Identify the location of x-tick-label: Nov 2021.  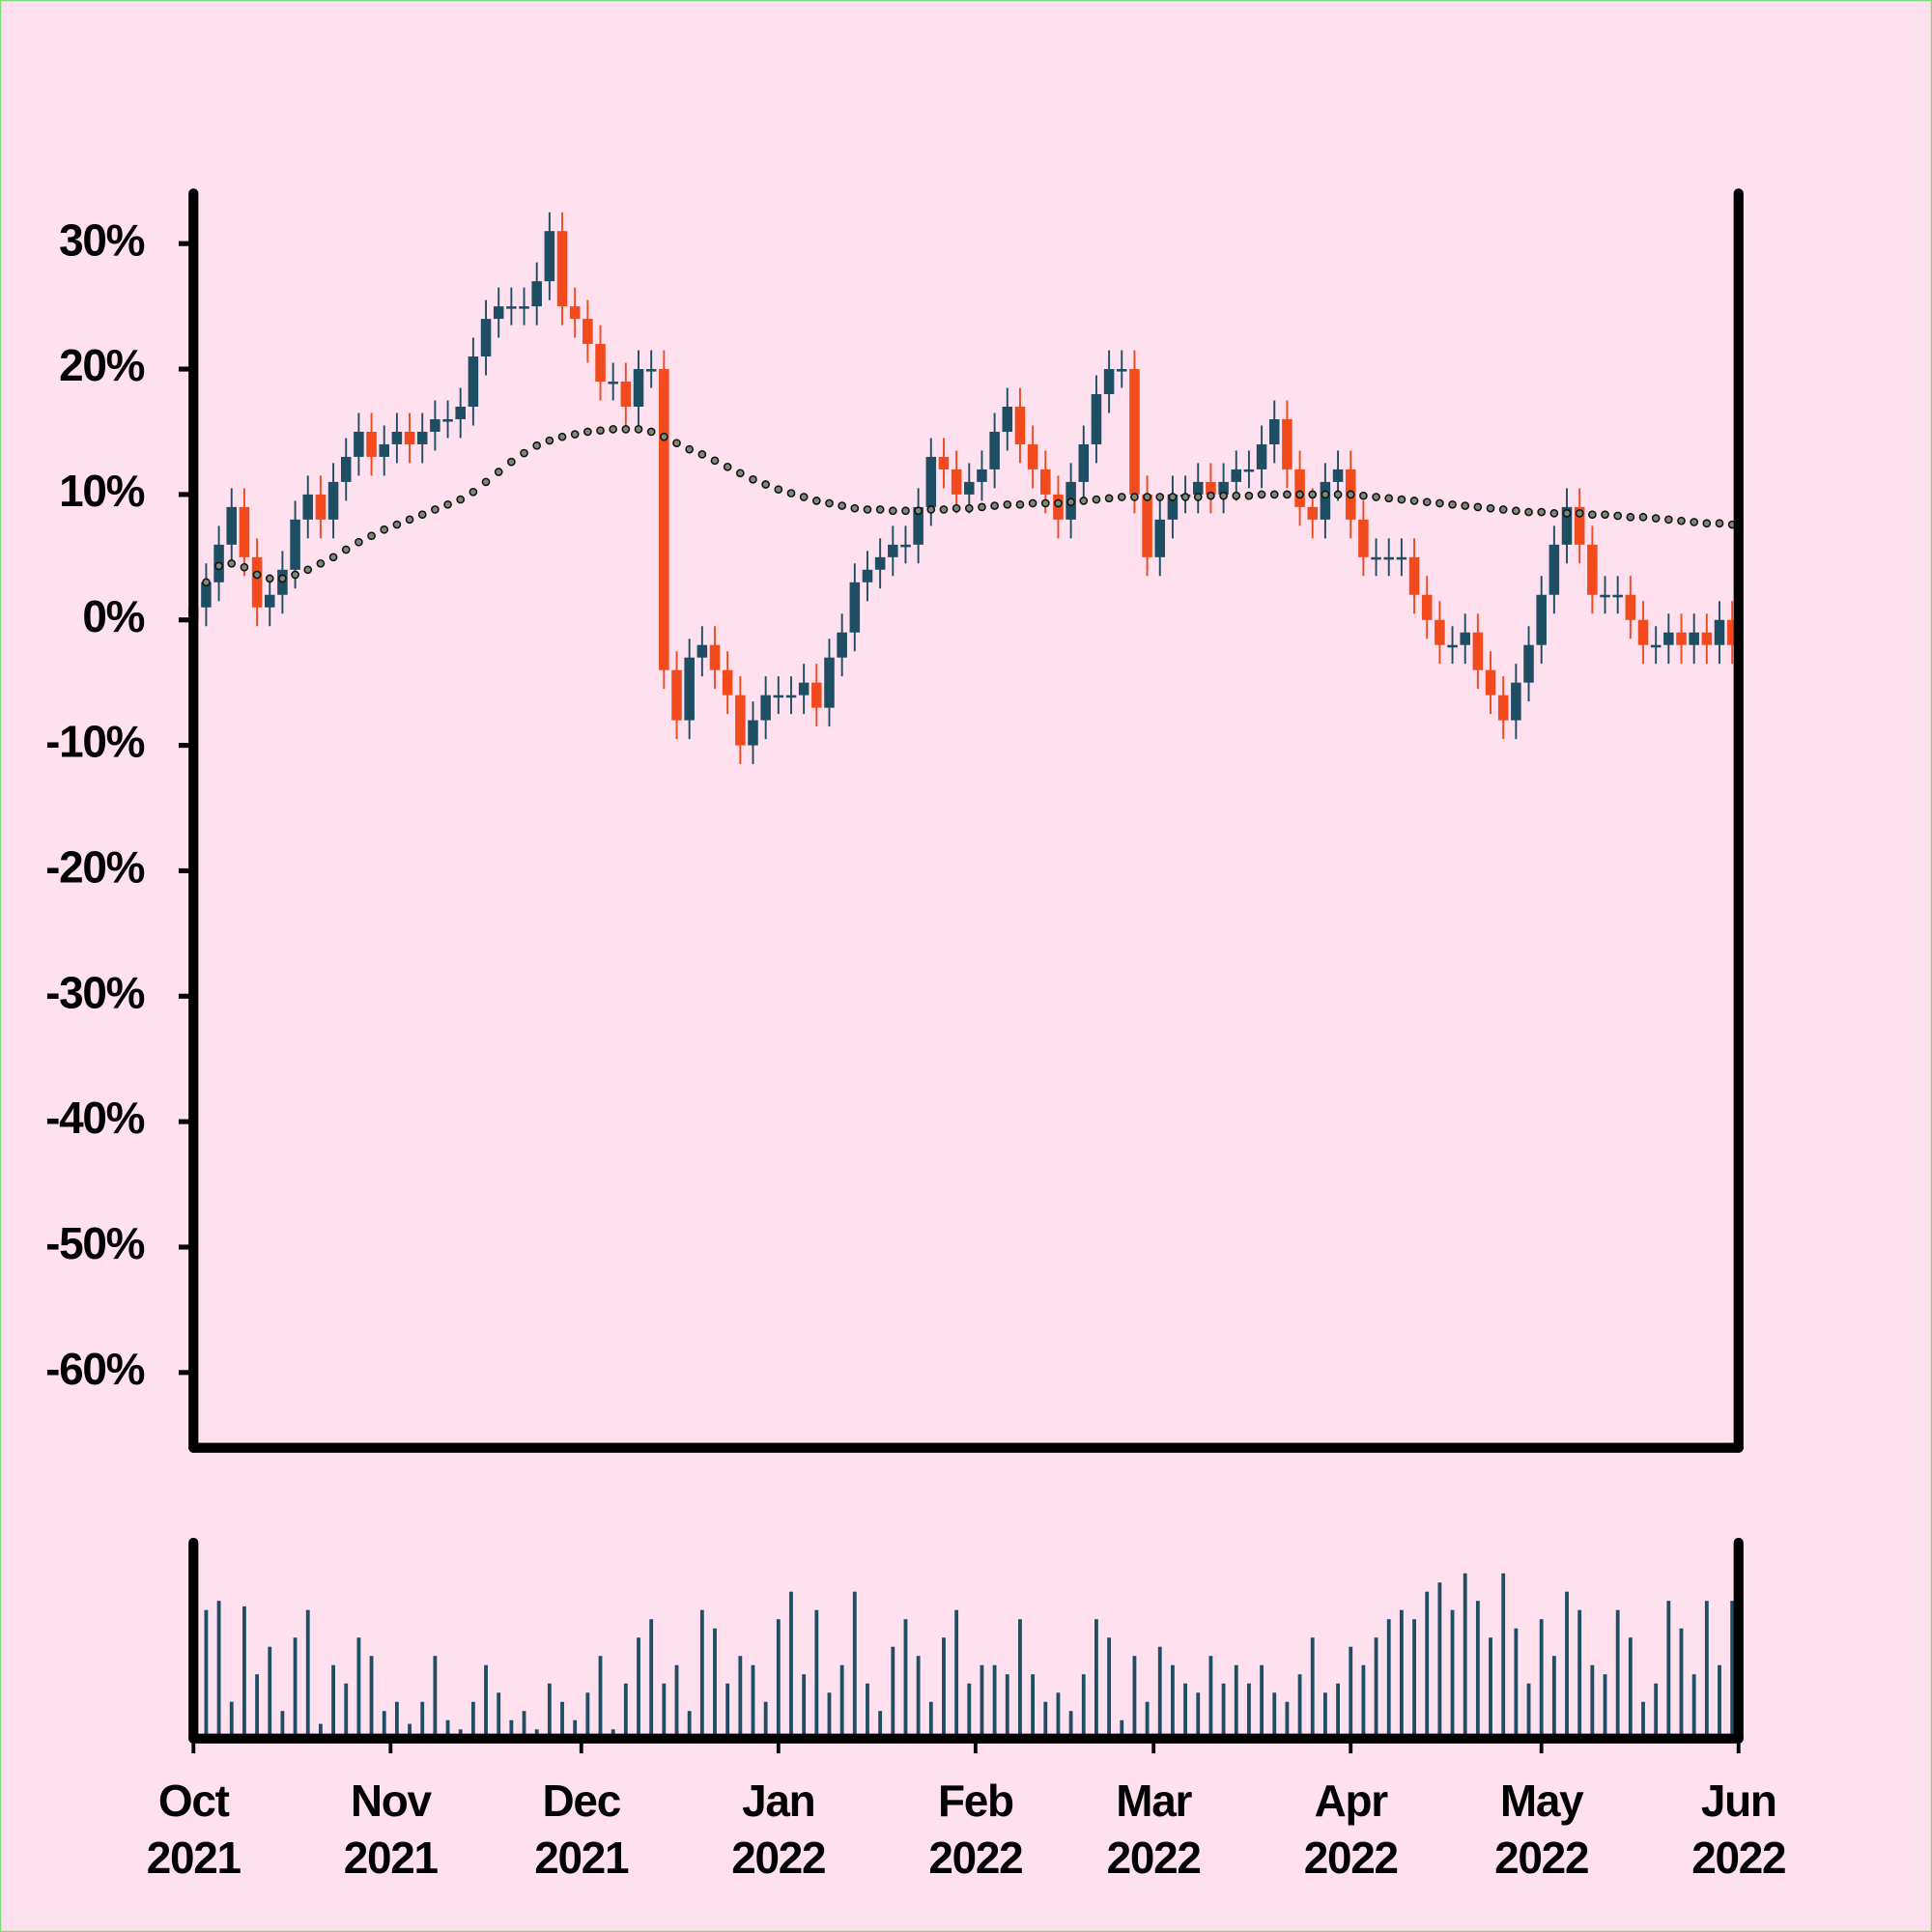
(391, 1829).